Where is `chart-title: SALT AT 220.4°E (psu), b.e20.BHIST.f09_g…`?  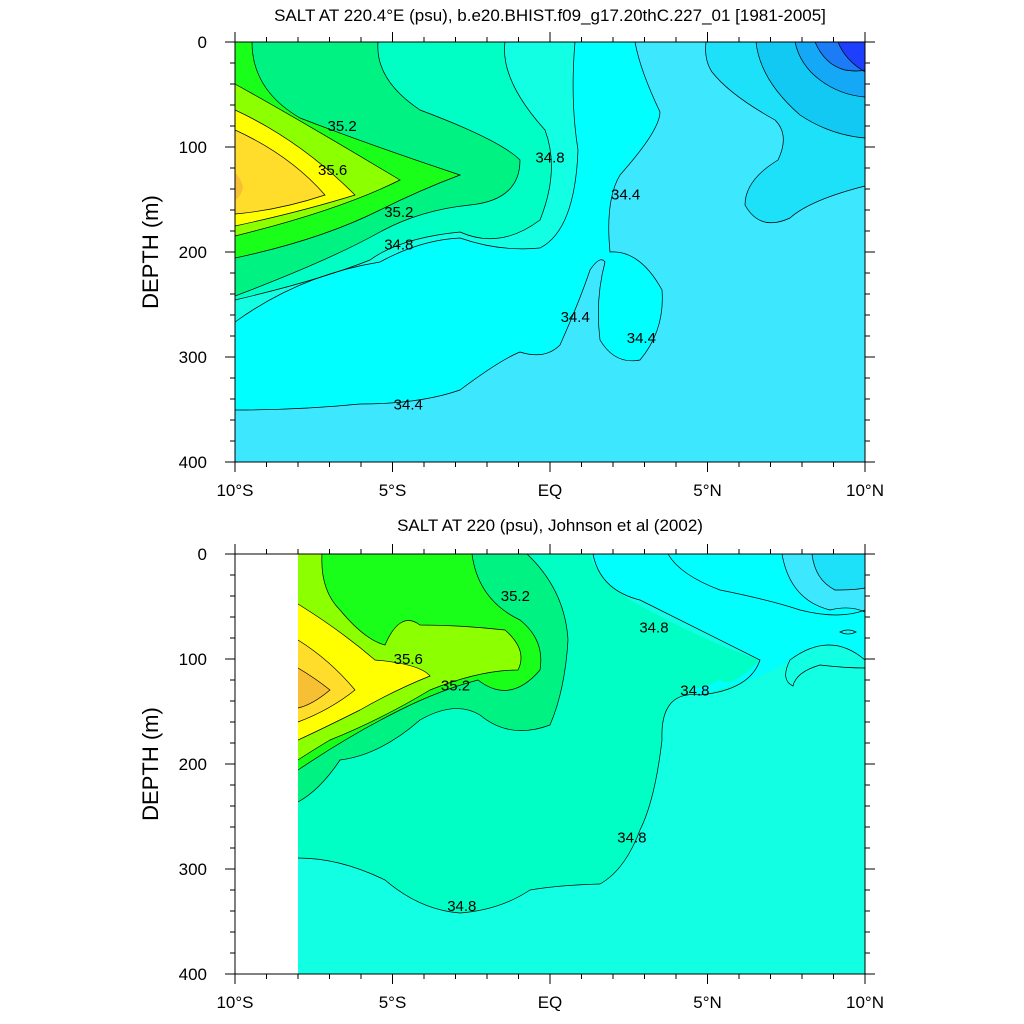
chart-title: SALT AT 220.4°E (psu), b.e20.BHIST.f09_g… is located at coordinates (550, 15).